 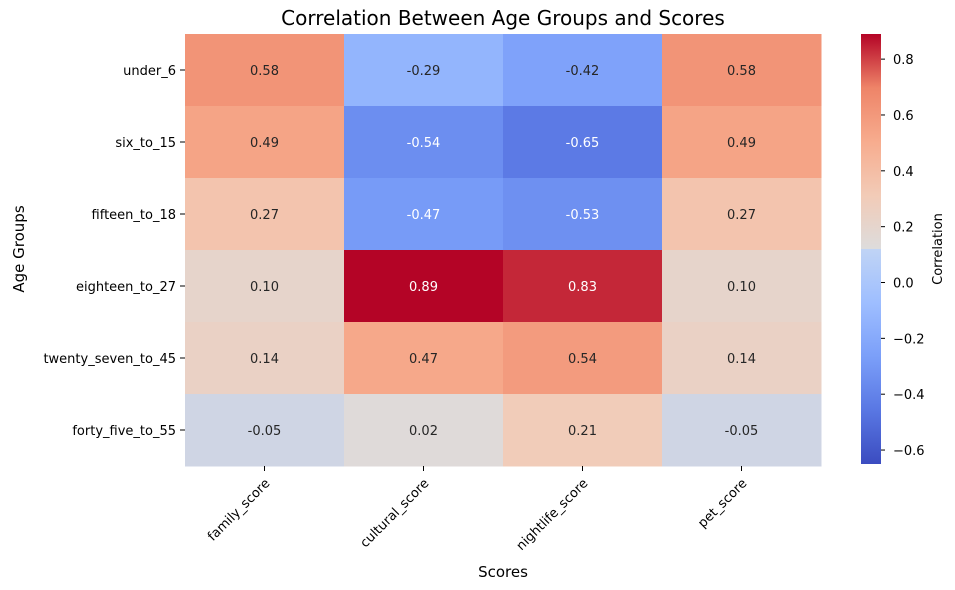 I want to click on cell-value-label: -0.53, so click(x=583, y=215).